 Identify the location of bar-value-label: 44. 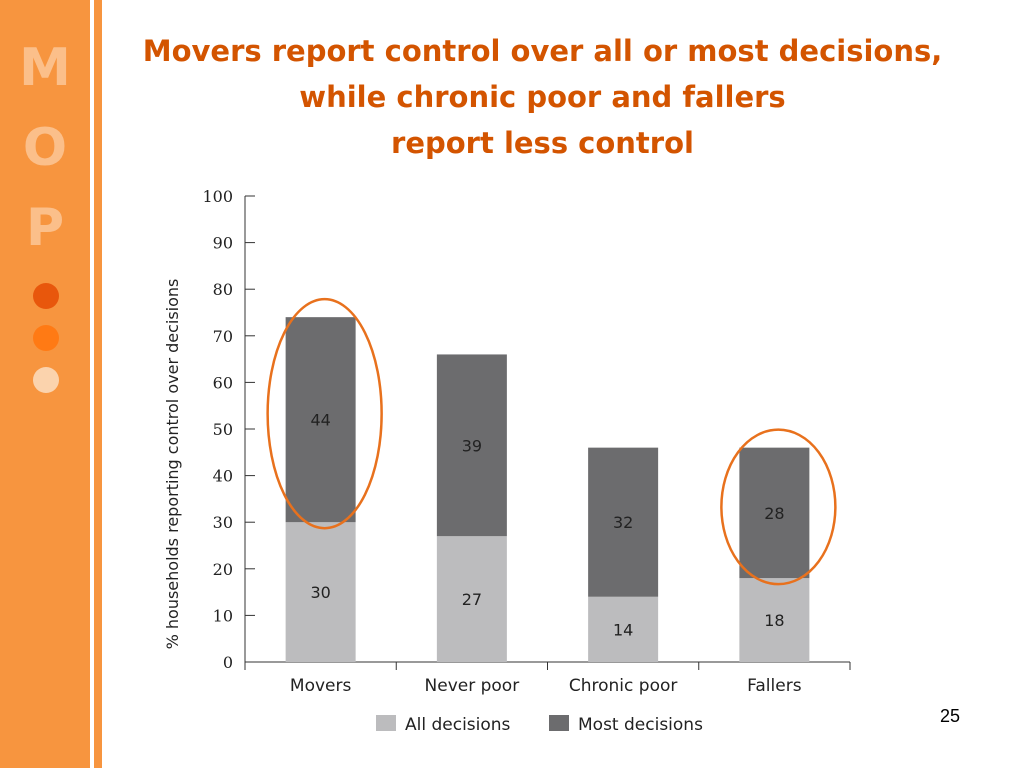
(320, 420).